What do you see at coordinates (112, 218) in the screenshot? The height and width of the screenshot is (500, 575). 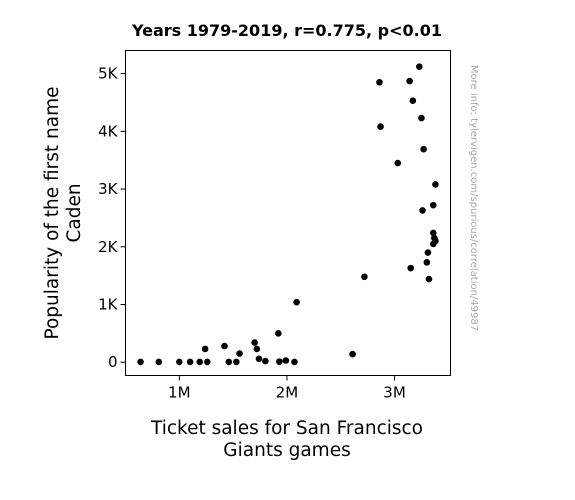 I see `y-axis: 0 1K 2K 3K 4K 5K` at bounding box center [112, 218].